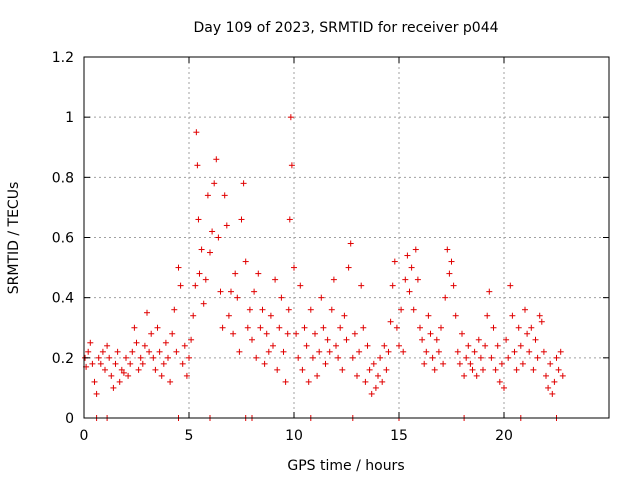 Image resolution: width=640 pixels, height=484 pixels. I want to click on x-tick-label: 5, so click(189, 436).